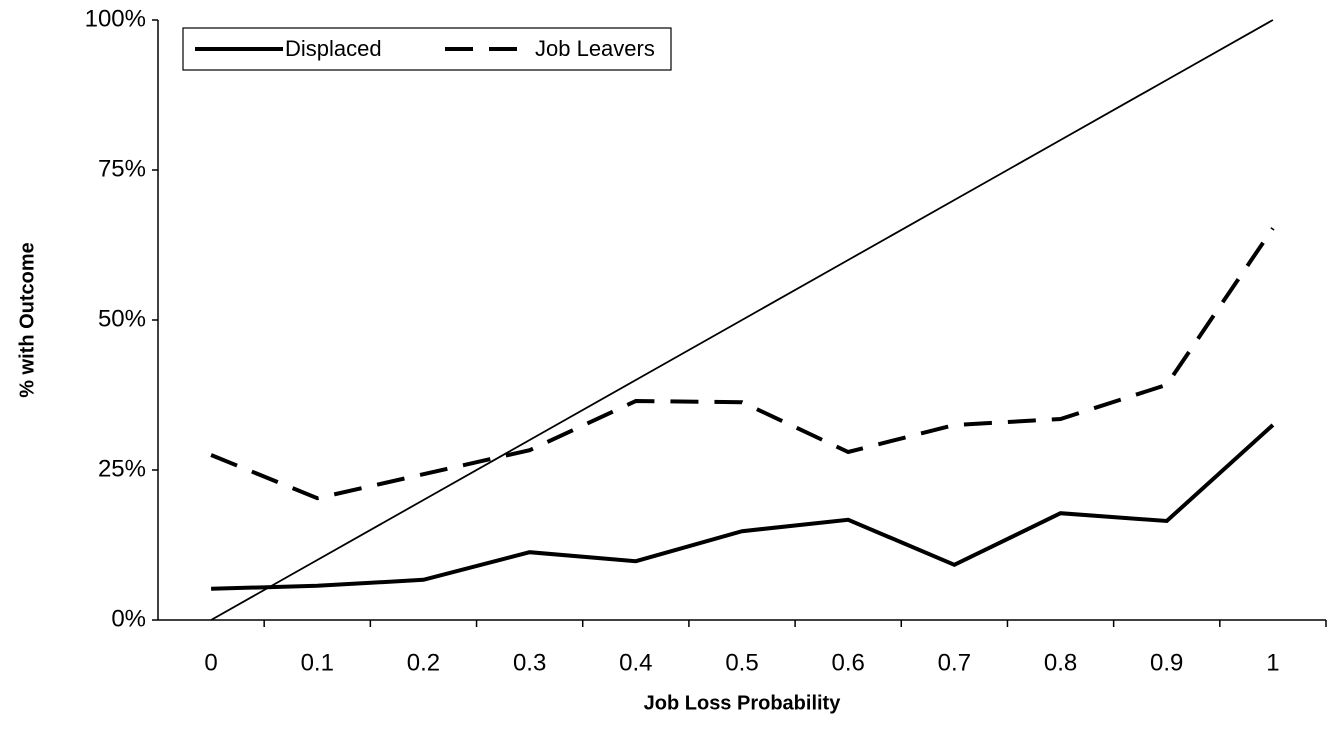 The height and width of the screenshot is (731, 1333). I want to click on x-tick-label: 0.9, so click(1166, 662).